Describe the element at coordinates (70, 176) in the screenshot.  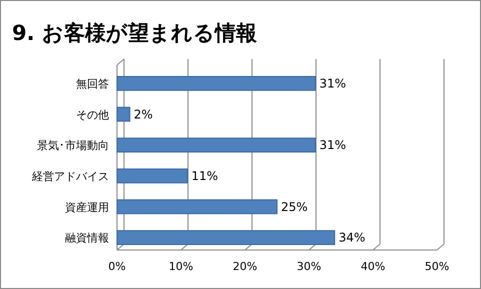
I see `y-tick-label: 経営アドバイス` at that location.